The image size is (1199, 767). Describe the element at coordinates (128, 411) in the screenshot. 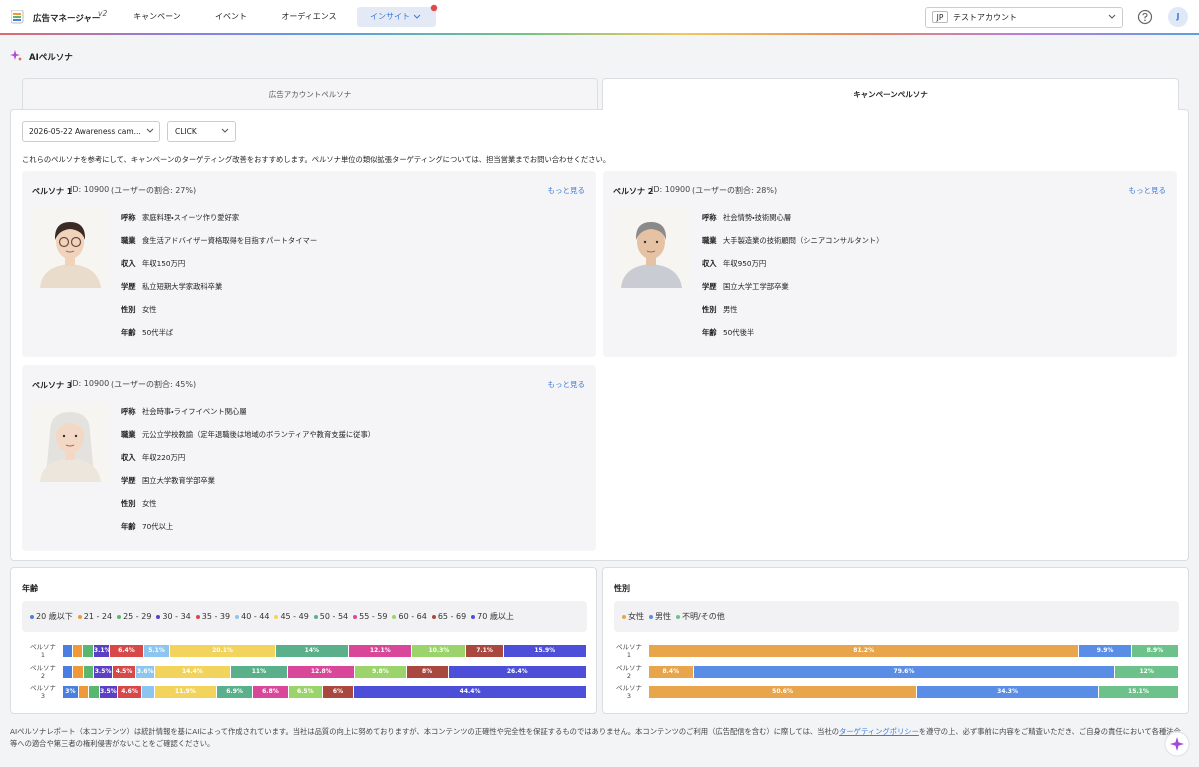

I see `field-label: 呼称` at that location.